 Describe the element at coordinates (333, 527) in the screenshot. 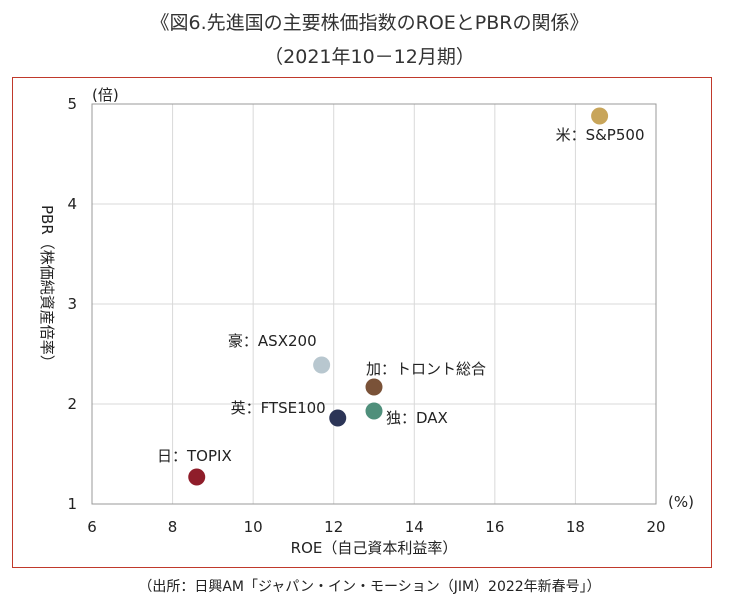

I see `x-tick-label: 12` at that location.